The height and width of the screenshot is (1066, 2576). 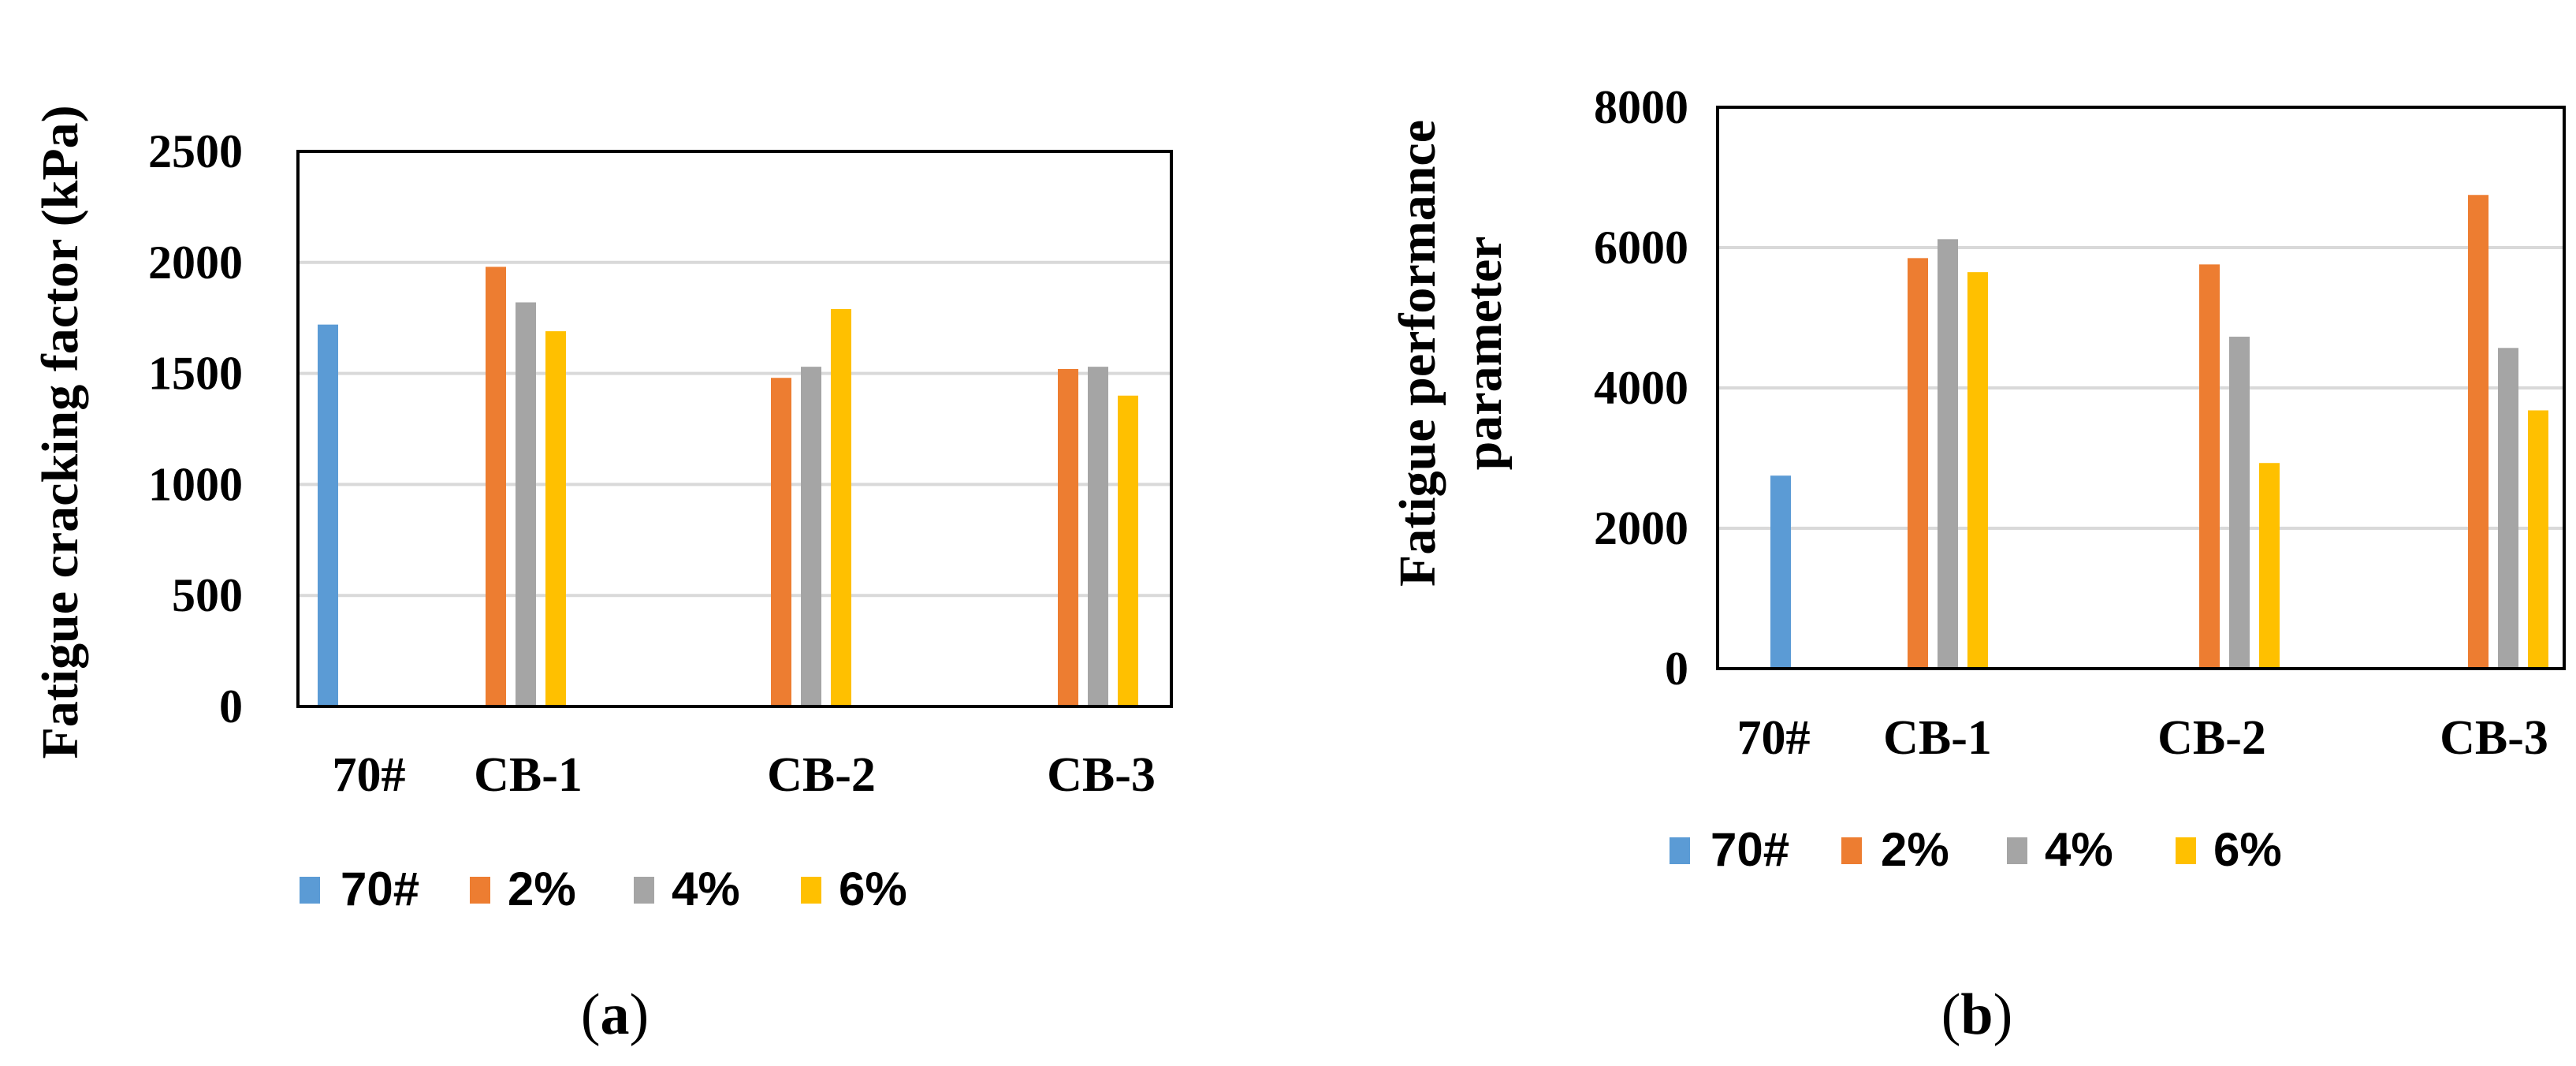 I want to click on y-axis-title: Fatigue cracking factor (kPa), so click(x=60, y=431).